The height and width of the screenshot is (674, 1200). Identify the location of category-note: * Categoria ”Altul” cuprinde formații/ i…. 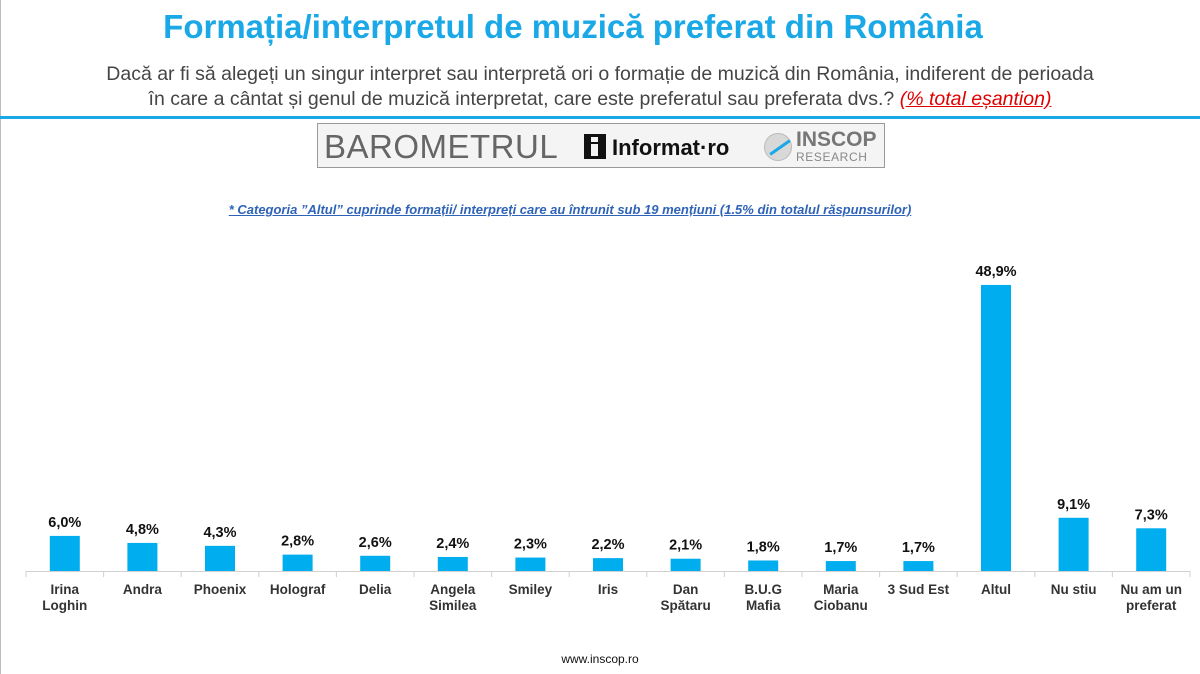
(570, 209).